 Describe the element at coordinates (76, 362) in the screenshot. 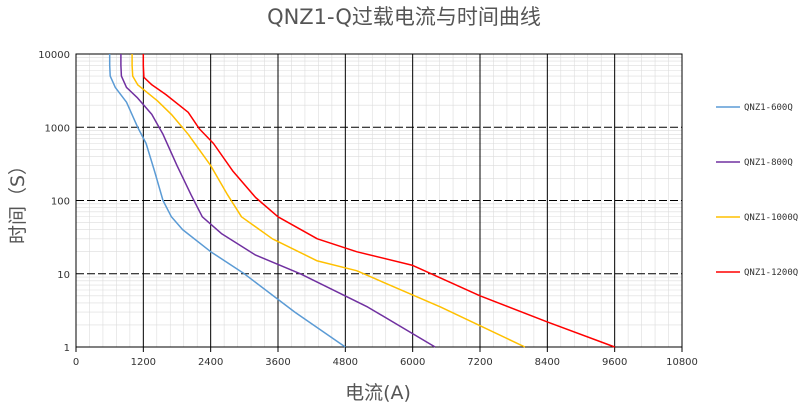

I see `x-tick-label: 0` at that location.